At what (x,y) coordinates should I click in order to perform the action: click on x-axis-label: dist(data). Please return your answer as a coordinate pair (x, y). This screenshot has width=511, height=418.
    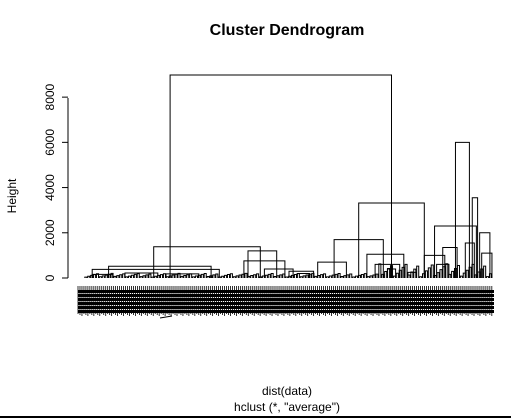
    Looking at the image, I should click on (287, 391).